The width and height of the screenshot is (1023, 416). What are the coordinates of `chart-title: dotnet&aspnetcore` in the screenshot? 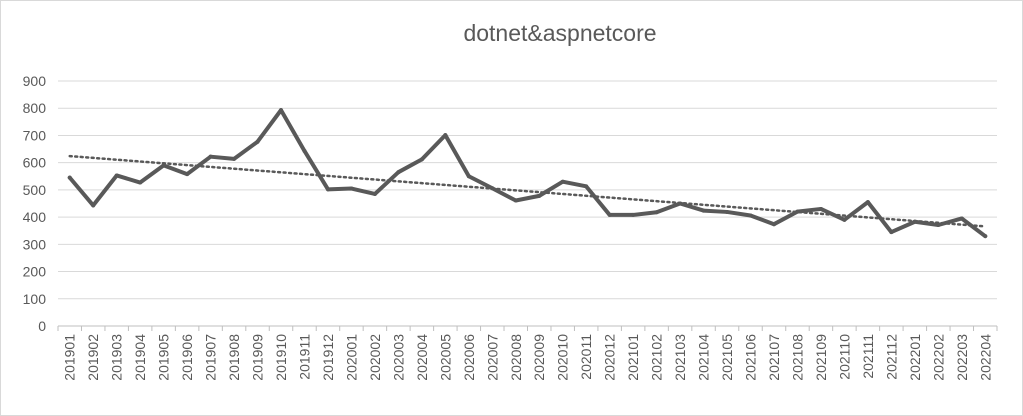 It's located at (559, 33).